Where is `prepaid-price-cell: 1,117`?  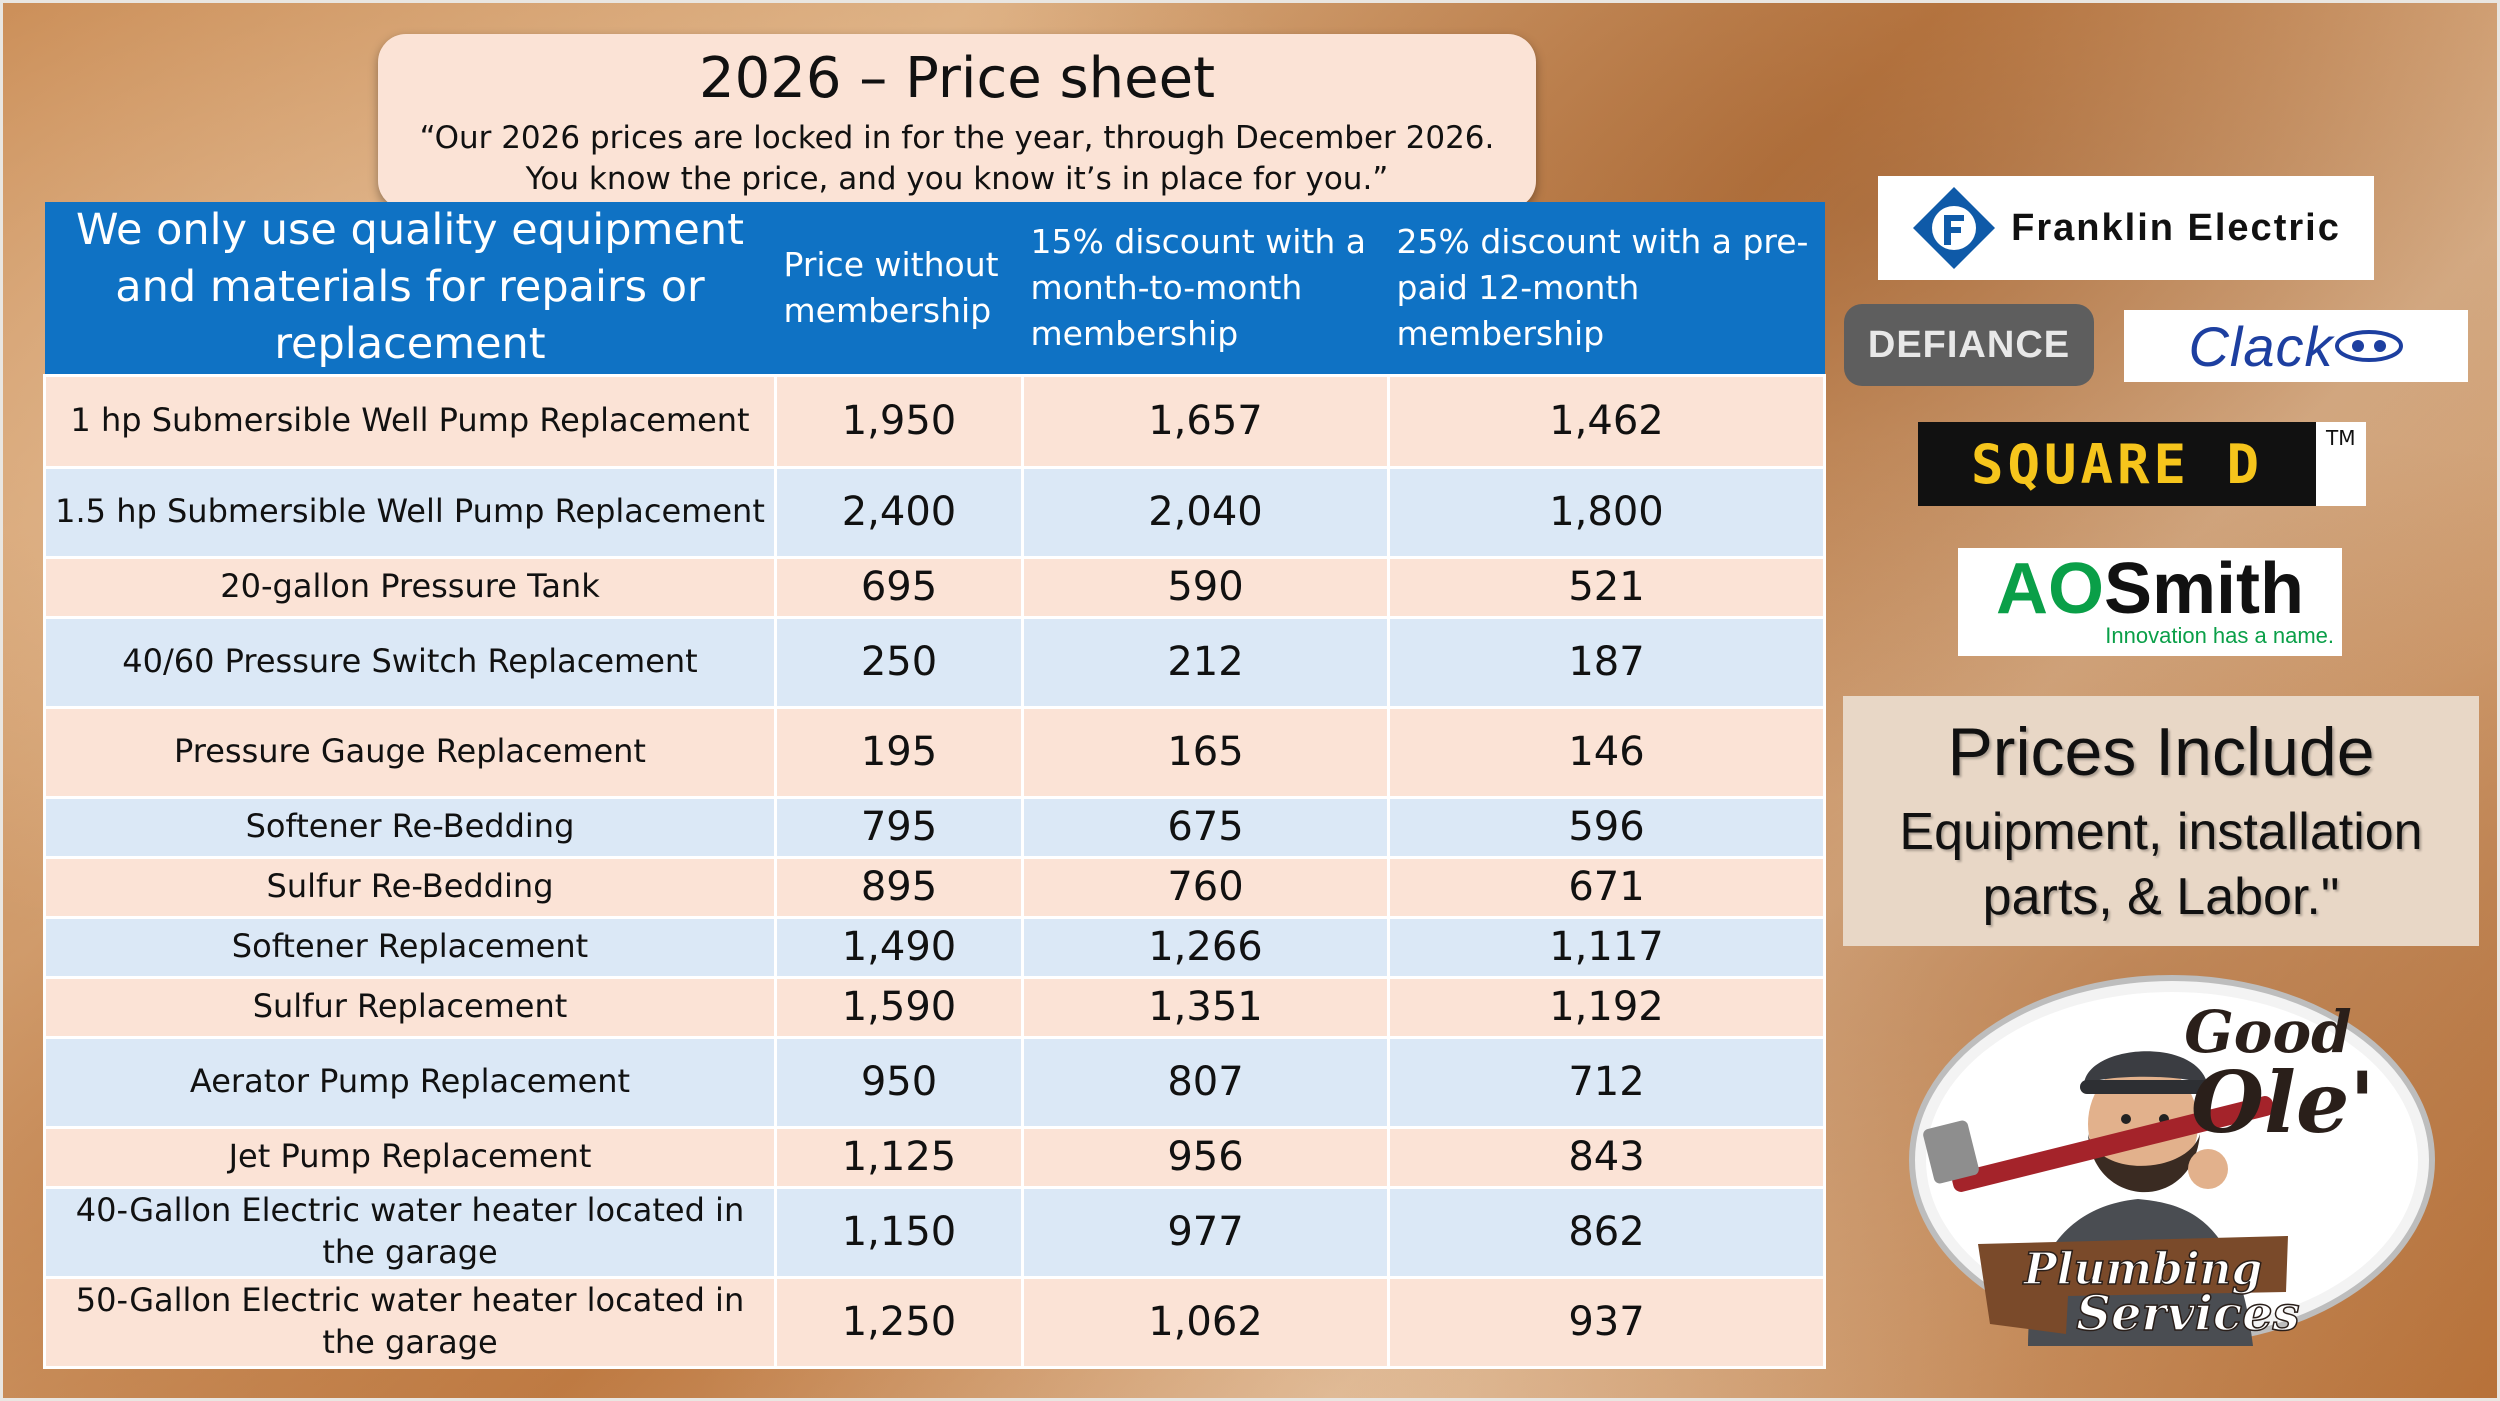
prepaid-price-cell: 1,117 is located at coordinates (1606, 947).